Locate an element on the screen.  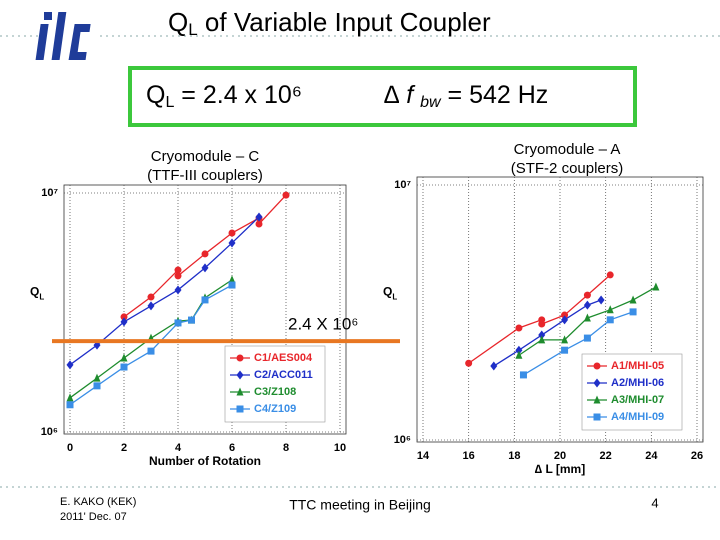
legend-label: A2/MHI-06 is located at coordinates (637, 383).